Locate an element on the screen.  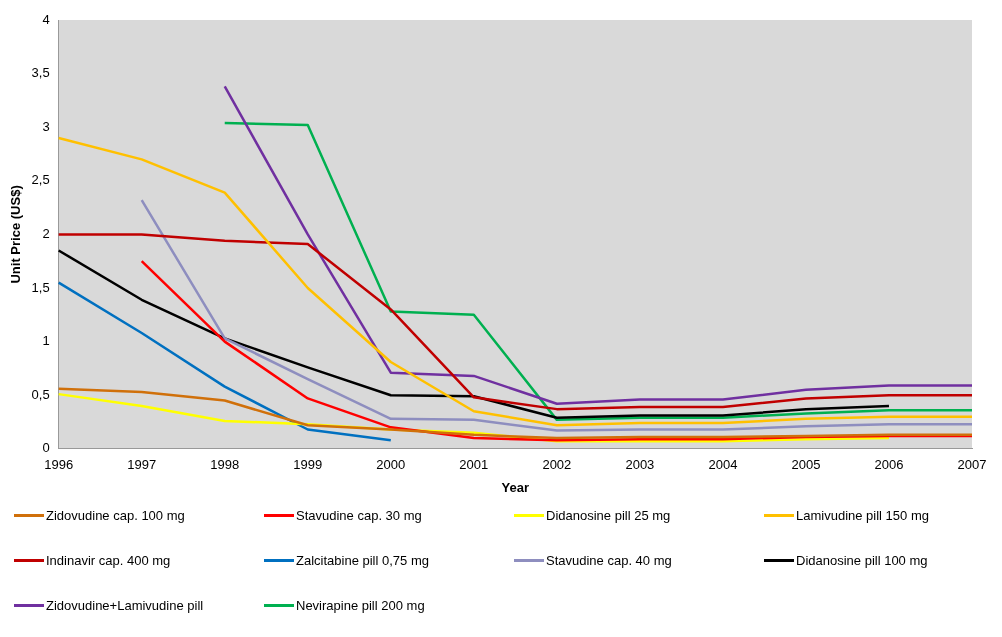
legend-label: Indinavir cap. 400 mg is located at coordinates (108, 560).